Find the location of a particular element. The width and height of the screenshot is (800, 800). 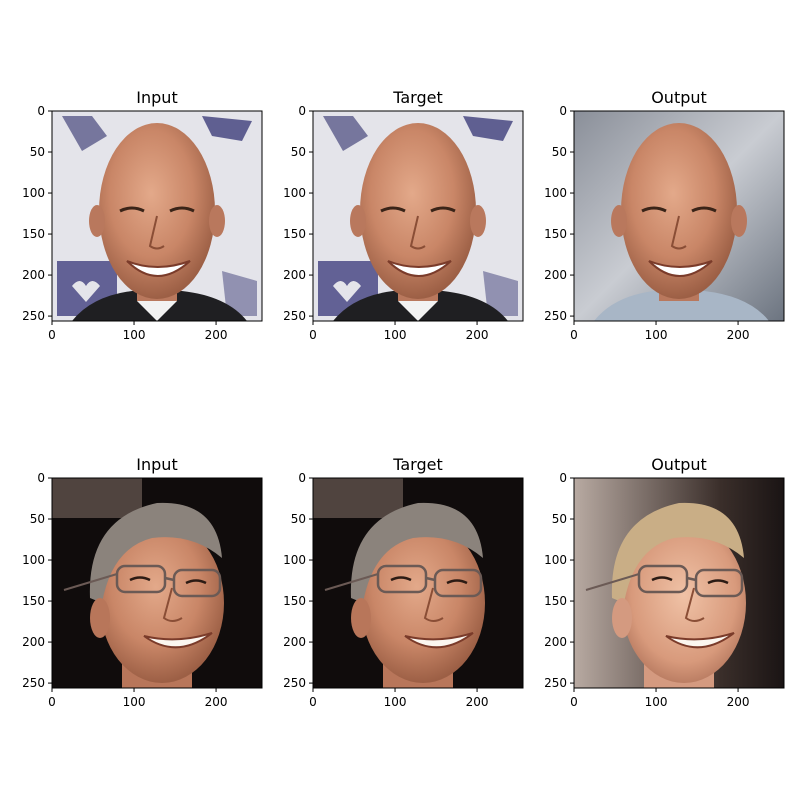

subplot-input: Input 0 100 200 0 50 100 150 200 250 is located at coordinates (142, 582).